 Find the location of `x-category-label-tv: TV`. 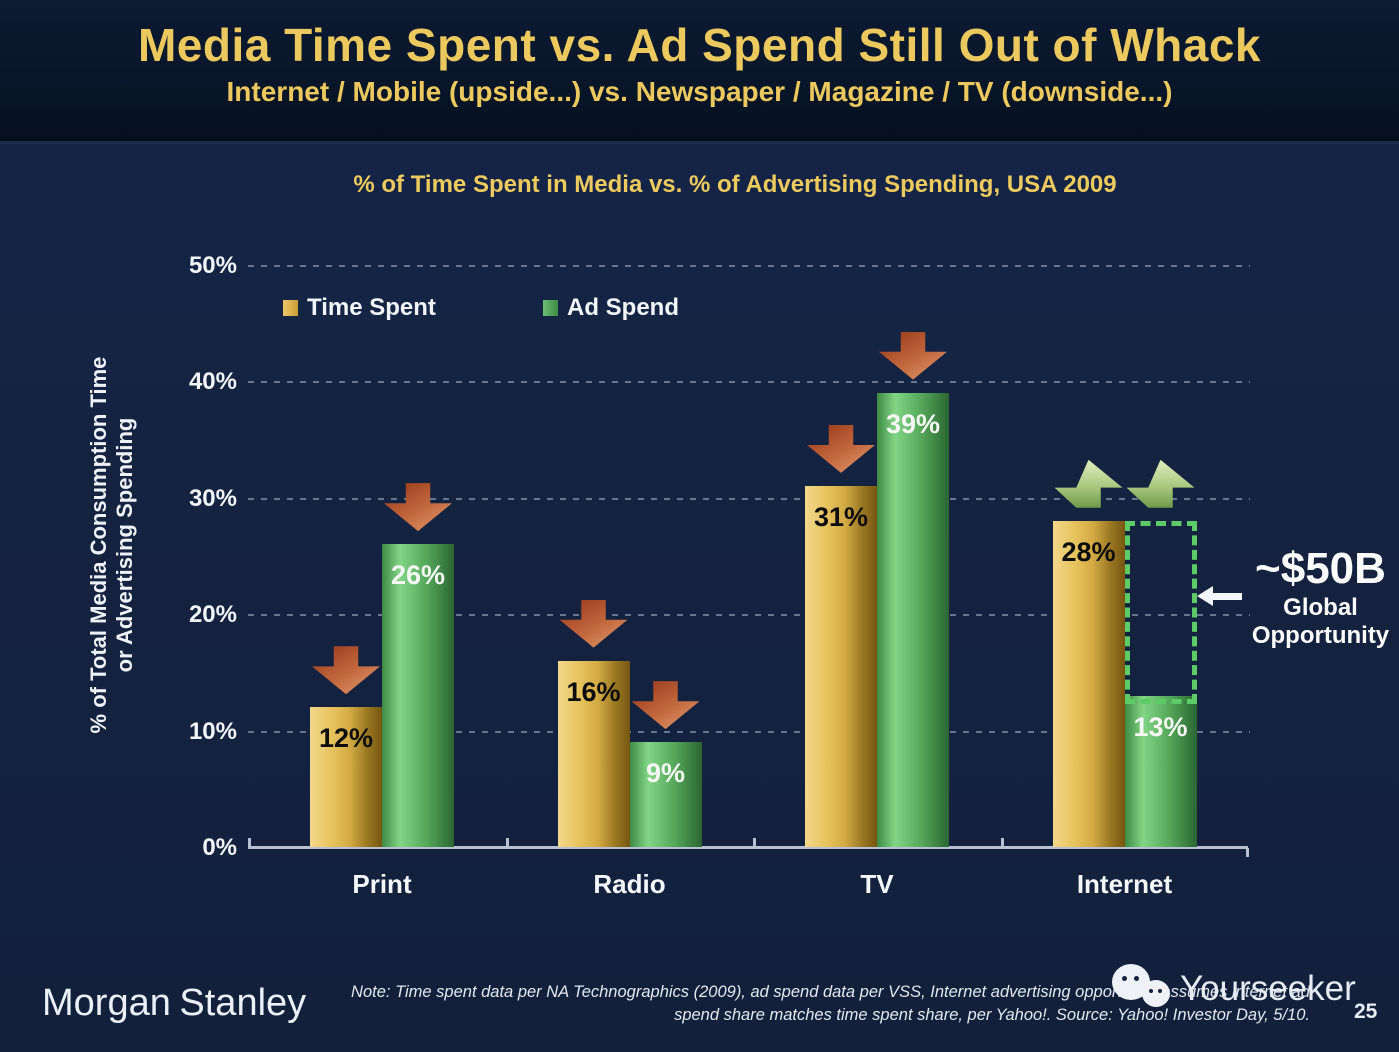

x-category-label-tv: TV is located at coordinates (877, 884).